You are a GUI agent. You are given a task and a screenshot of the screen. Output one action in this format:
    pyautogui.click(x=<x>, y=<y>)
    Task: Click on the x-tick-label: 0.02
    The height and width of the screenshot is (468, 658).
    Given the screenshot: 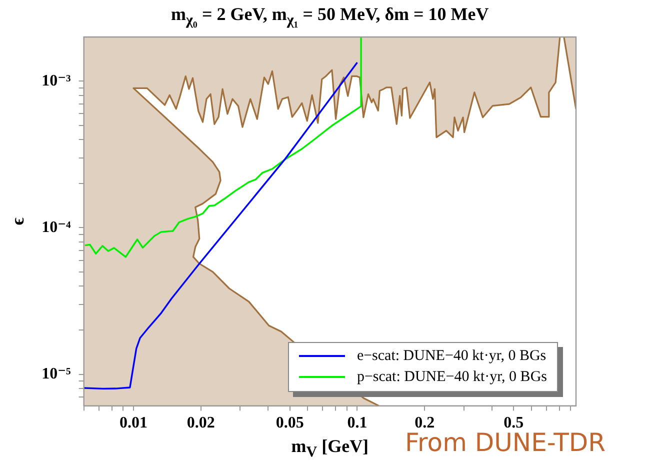 What is the action you would take?
    pyautogui.click(x=200, y=423)
    